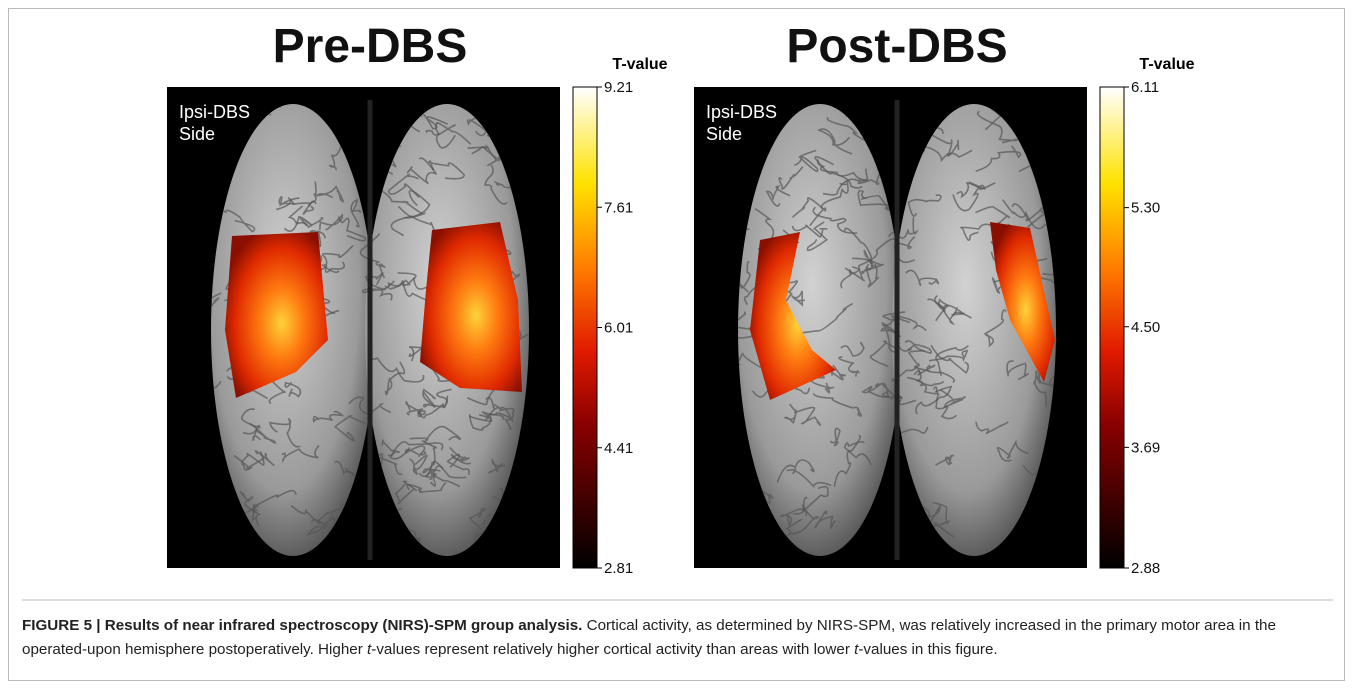 The image size is (1355, 691). I want to click on tick-label: 6.11, so click(1145, 87).